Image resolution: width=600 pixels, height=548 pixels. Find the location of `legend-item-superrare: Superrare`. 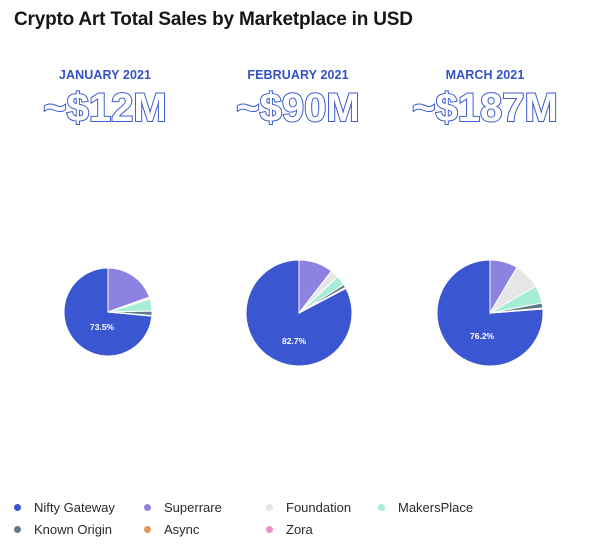

legend-item-superrare: Superrare is located at coordinates (205, 507).